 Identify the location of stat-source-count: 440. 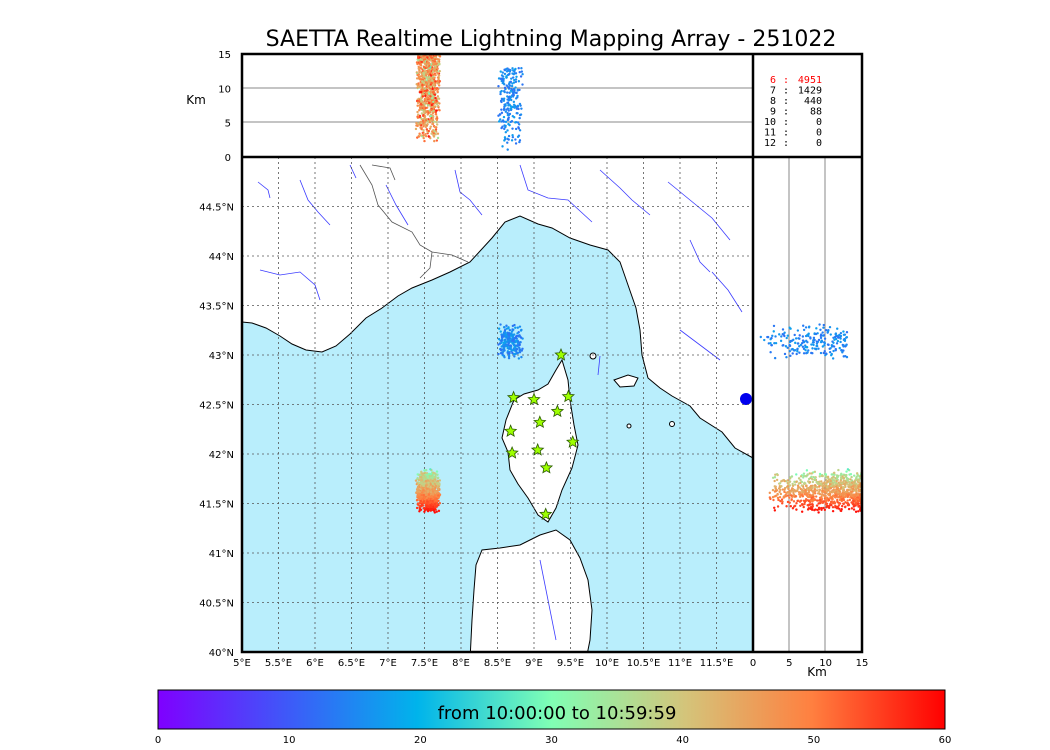
(813, 101).